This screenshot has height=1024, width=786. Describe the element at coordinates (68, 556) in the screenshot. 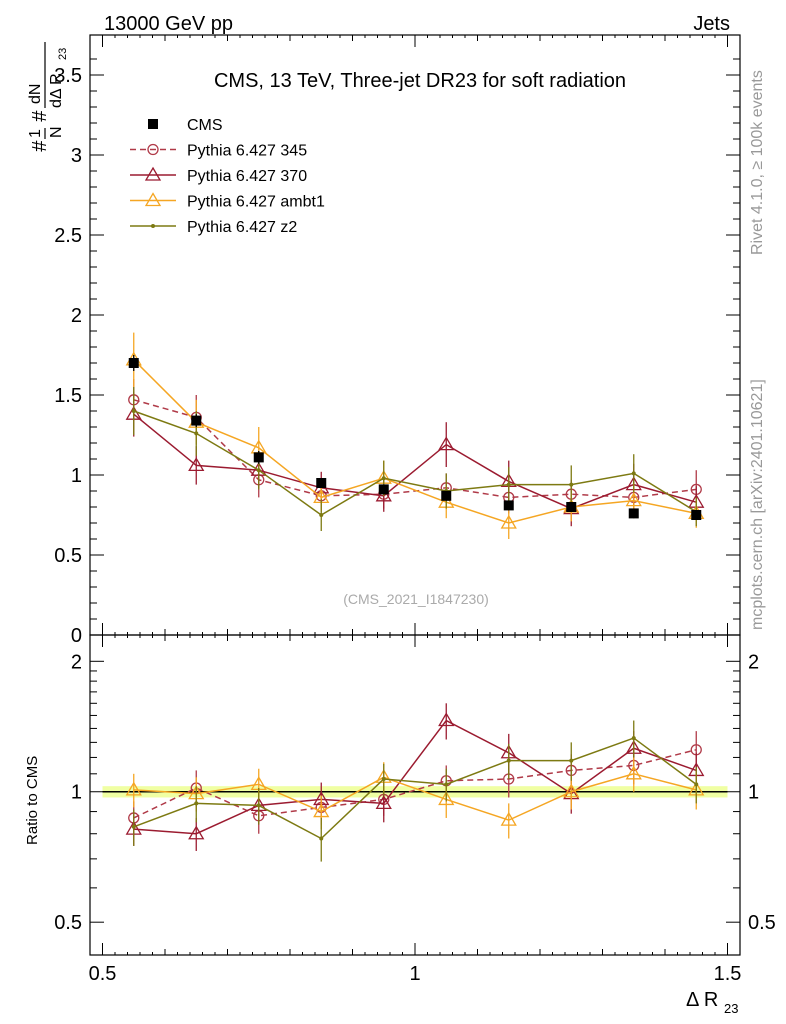

I see `main-y-tick-label: 0.5` at that location.